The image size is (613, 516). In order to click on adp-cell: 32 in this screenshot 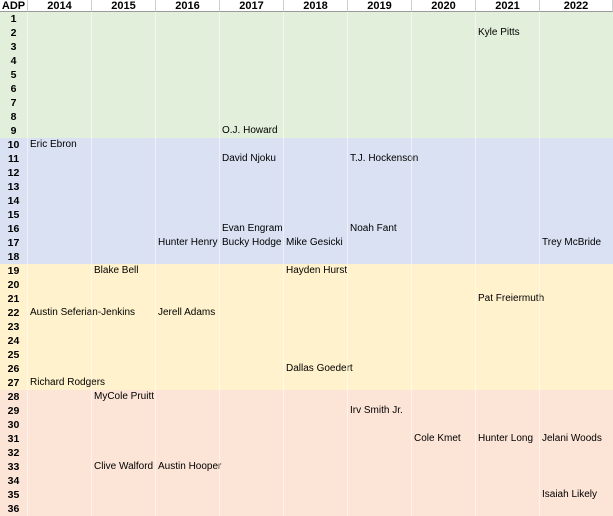, I will do `click(13, 453)`.